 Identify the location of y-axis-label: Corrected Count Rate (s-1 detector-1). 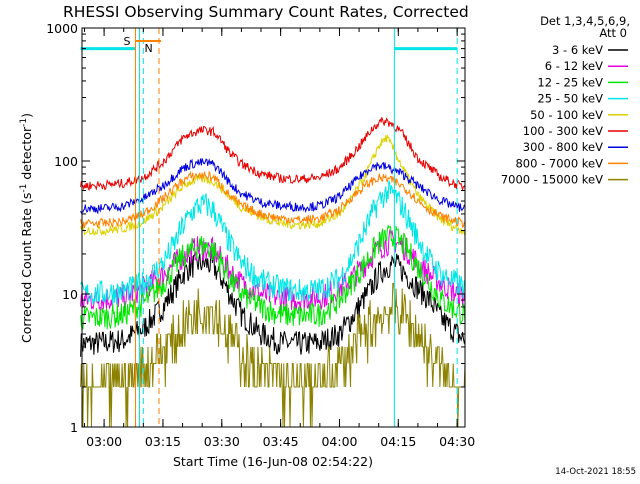
(26, 228).